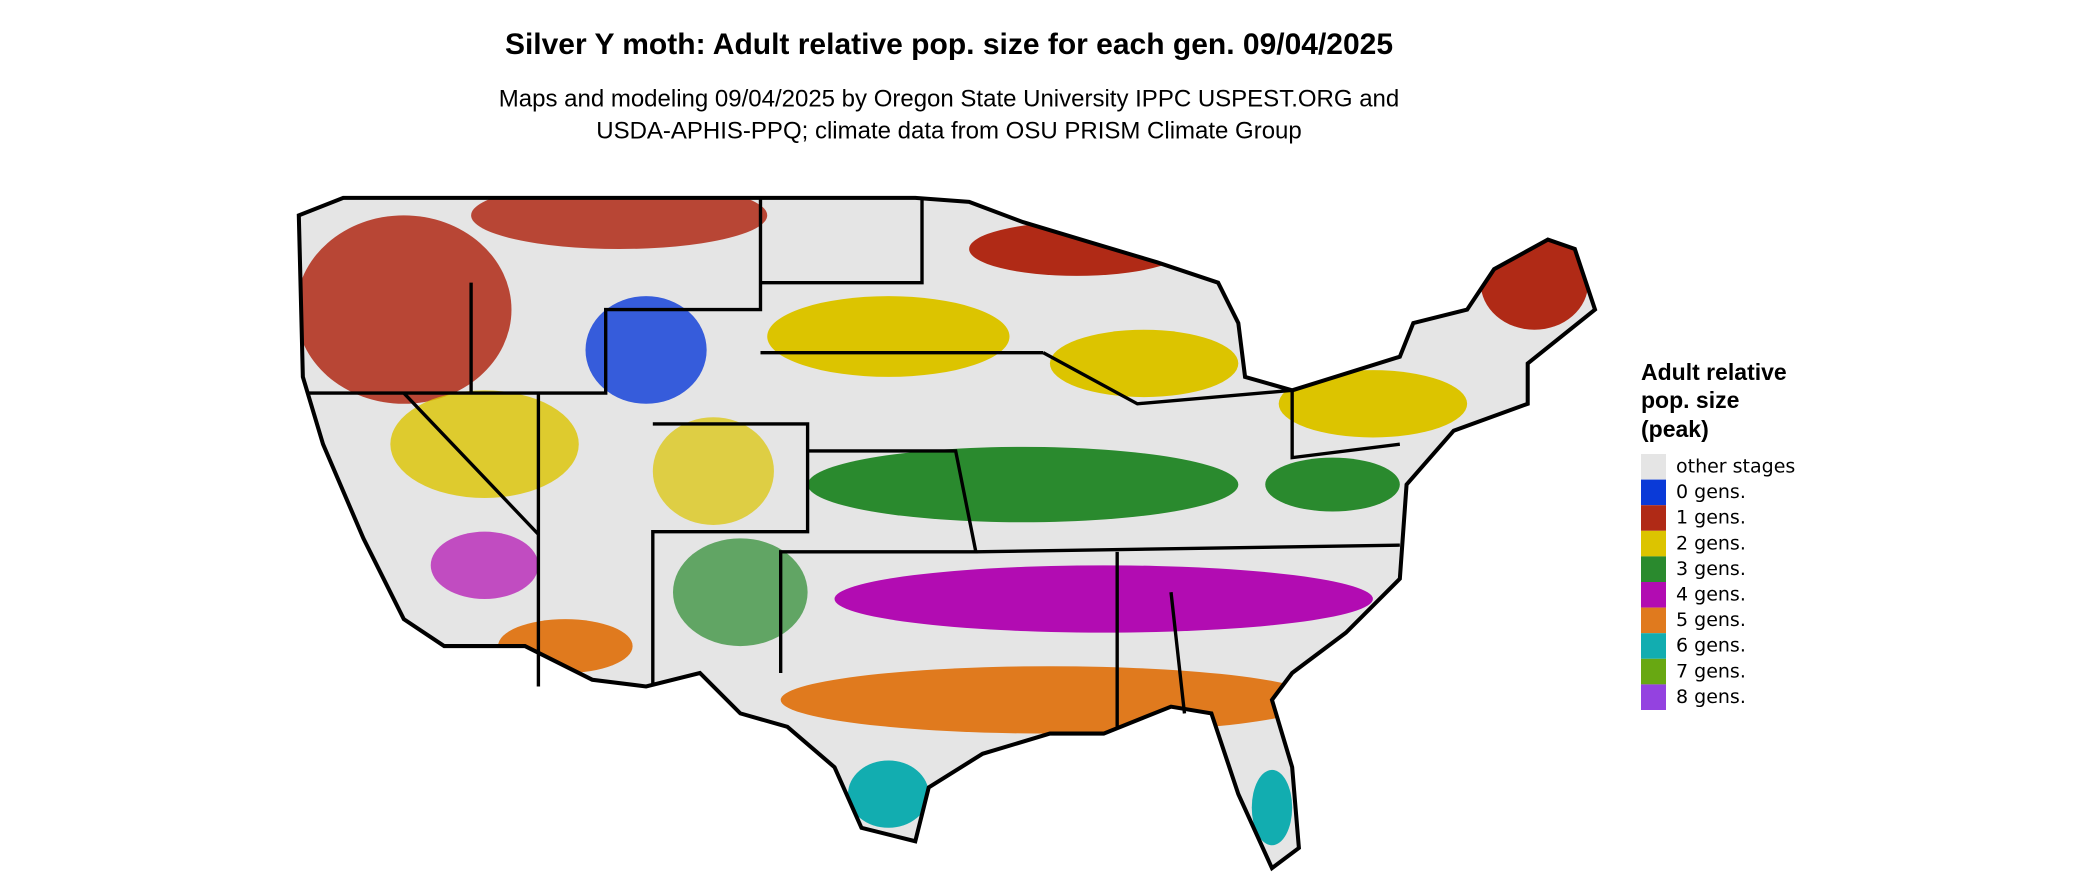  I want to click on legend-label: 0 gens., so click(1711, 492).